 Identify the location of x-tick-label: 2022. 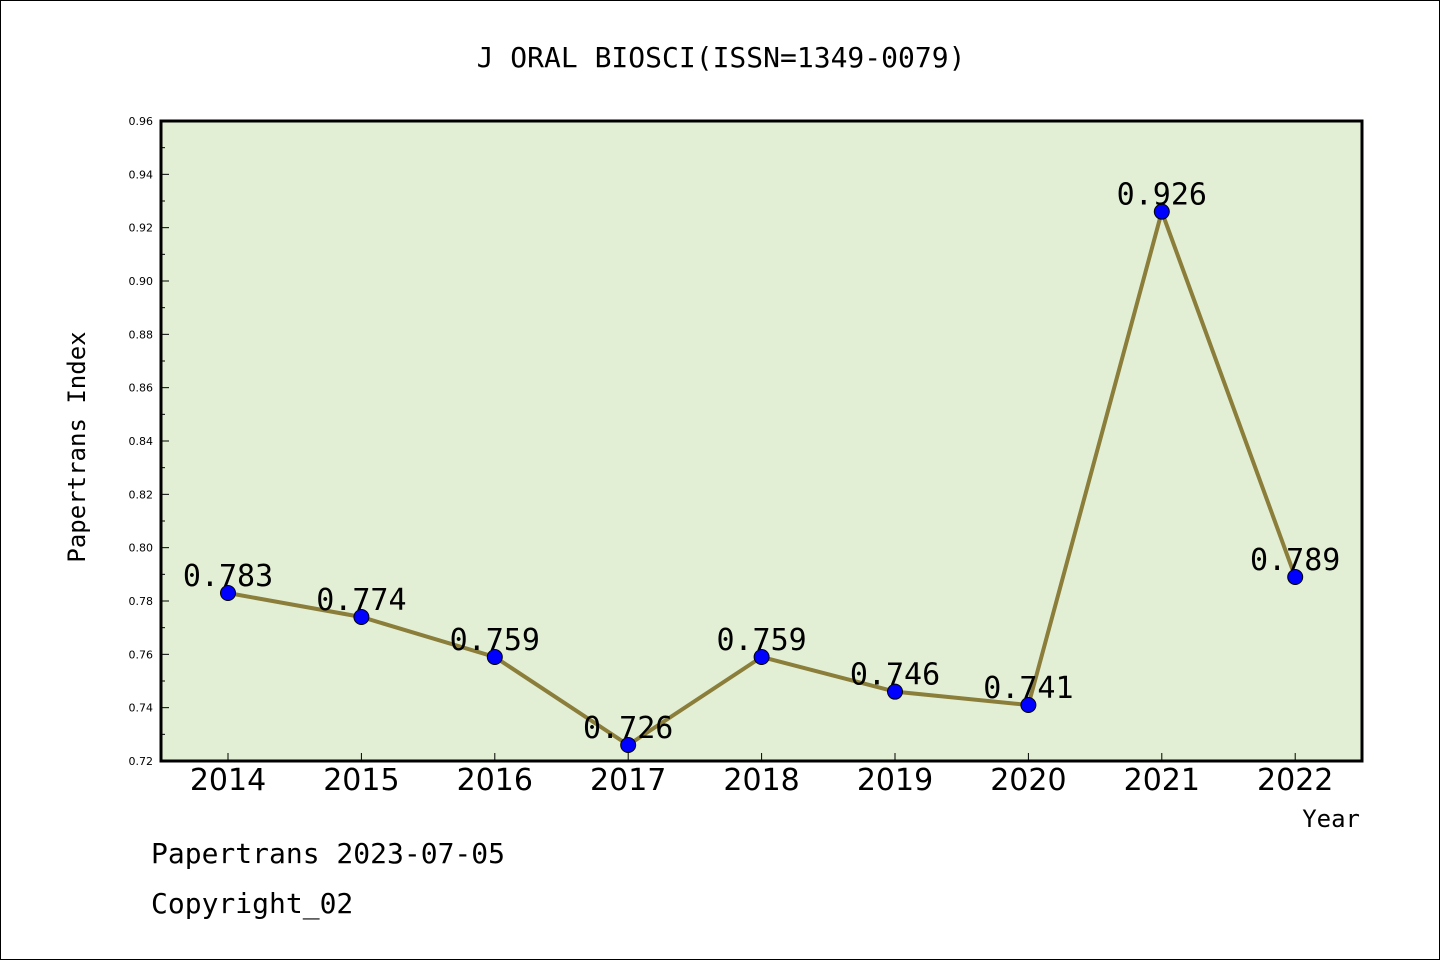
(1295, 780).